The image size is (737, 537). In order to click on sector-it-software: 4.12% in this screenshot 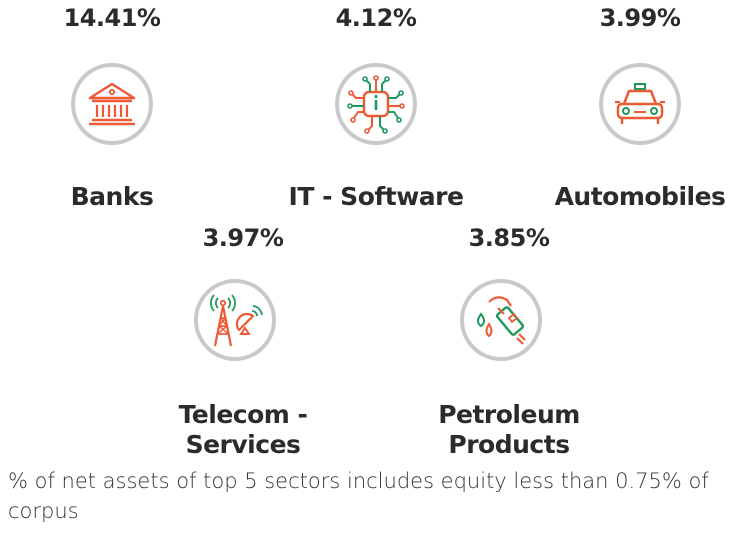, I will do `click(376, 18)`.